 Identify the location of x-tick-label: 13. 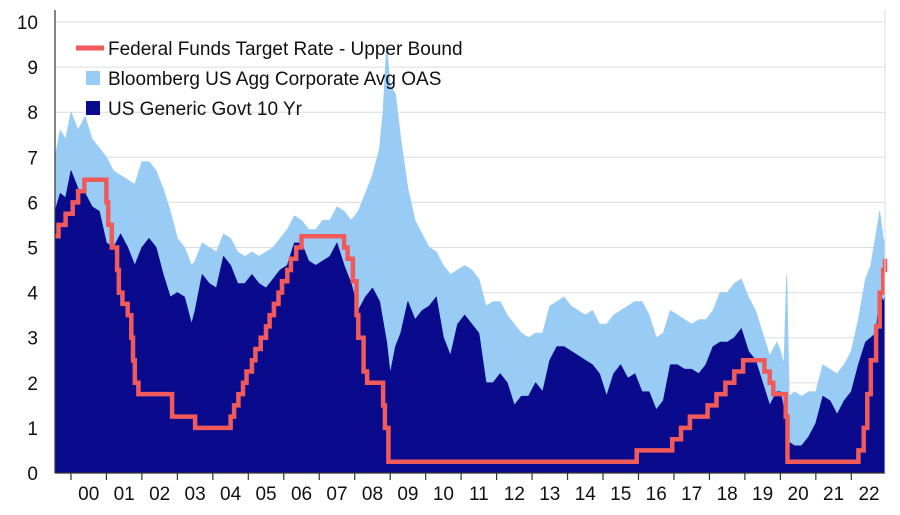
(549, 494).